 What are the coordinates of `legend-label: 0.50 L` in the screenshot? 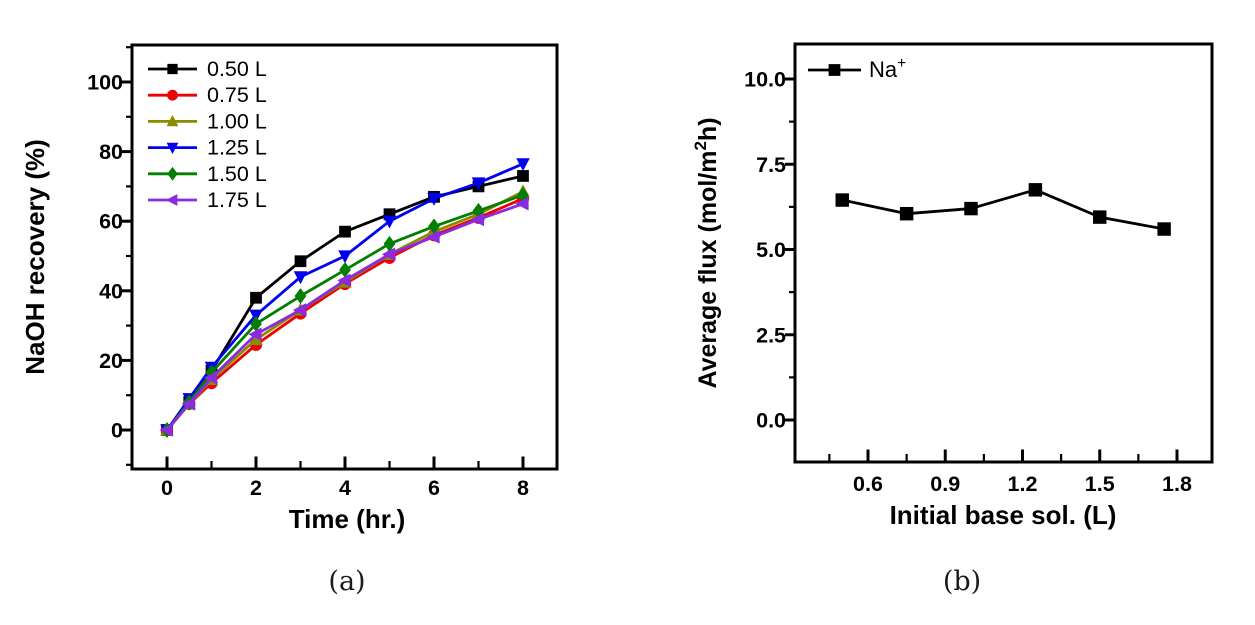 It's located at (237, 69).